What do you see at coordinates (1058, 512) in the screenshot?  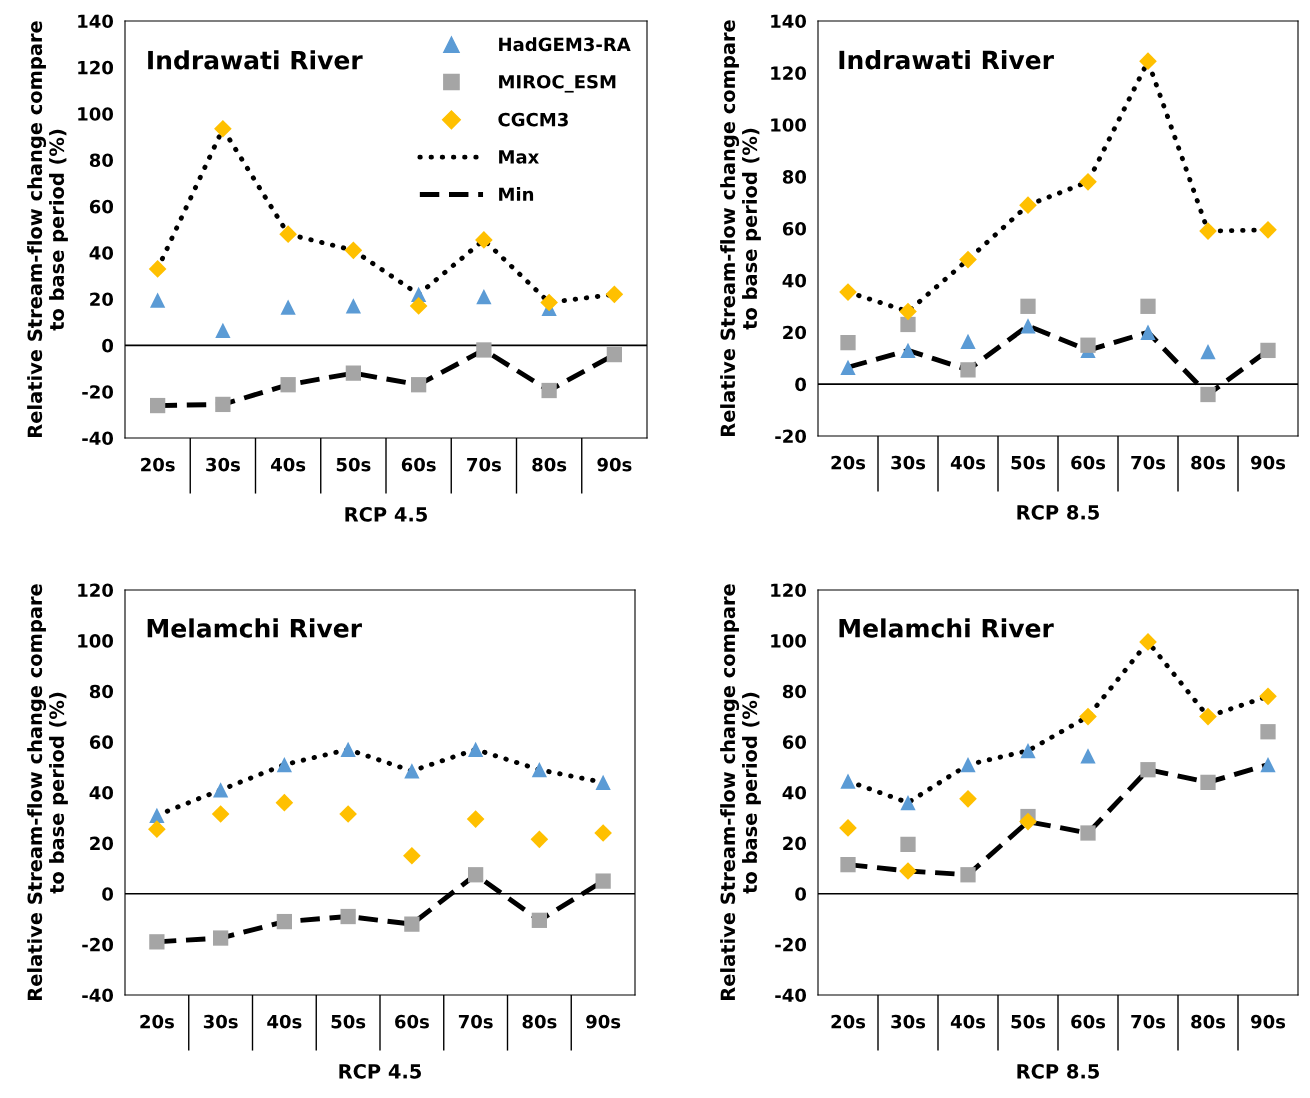 I see `x-axis-title: RCP 8.5` at bounding box center [1058, 512].